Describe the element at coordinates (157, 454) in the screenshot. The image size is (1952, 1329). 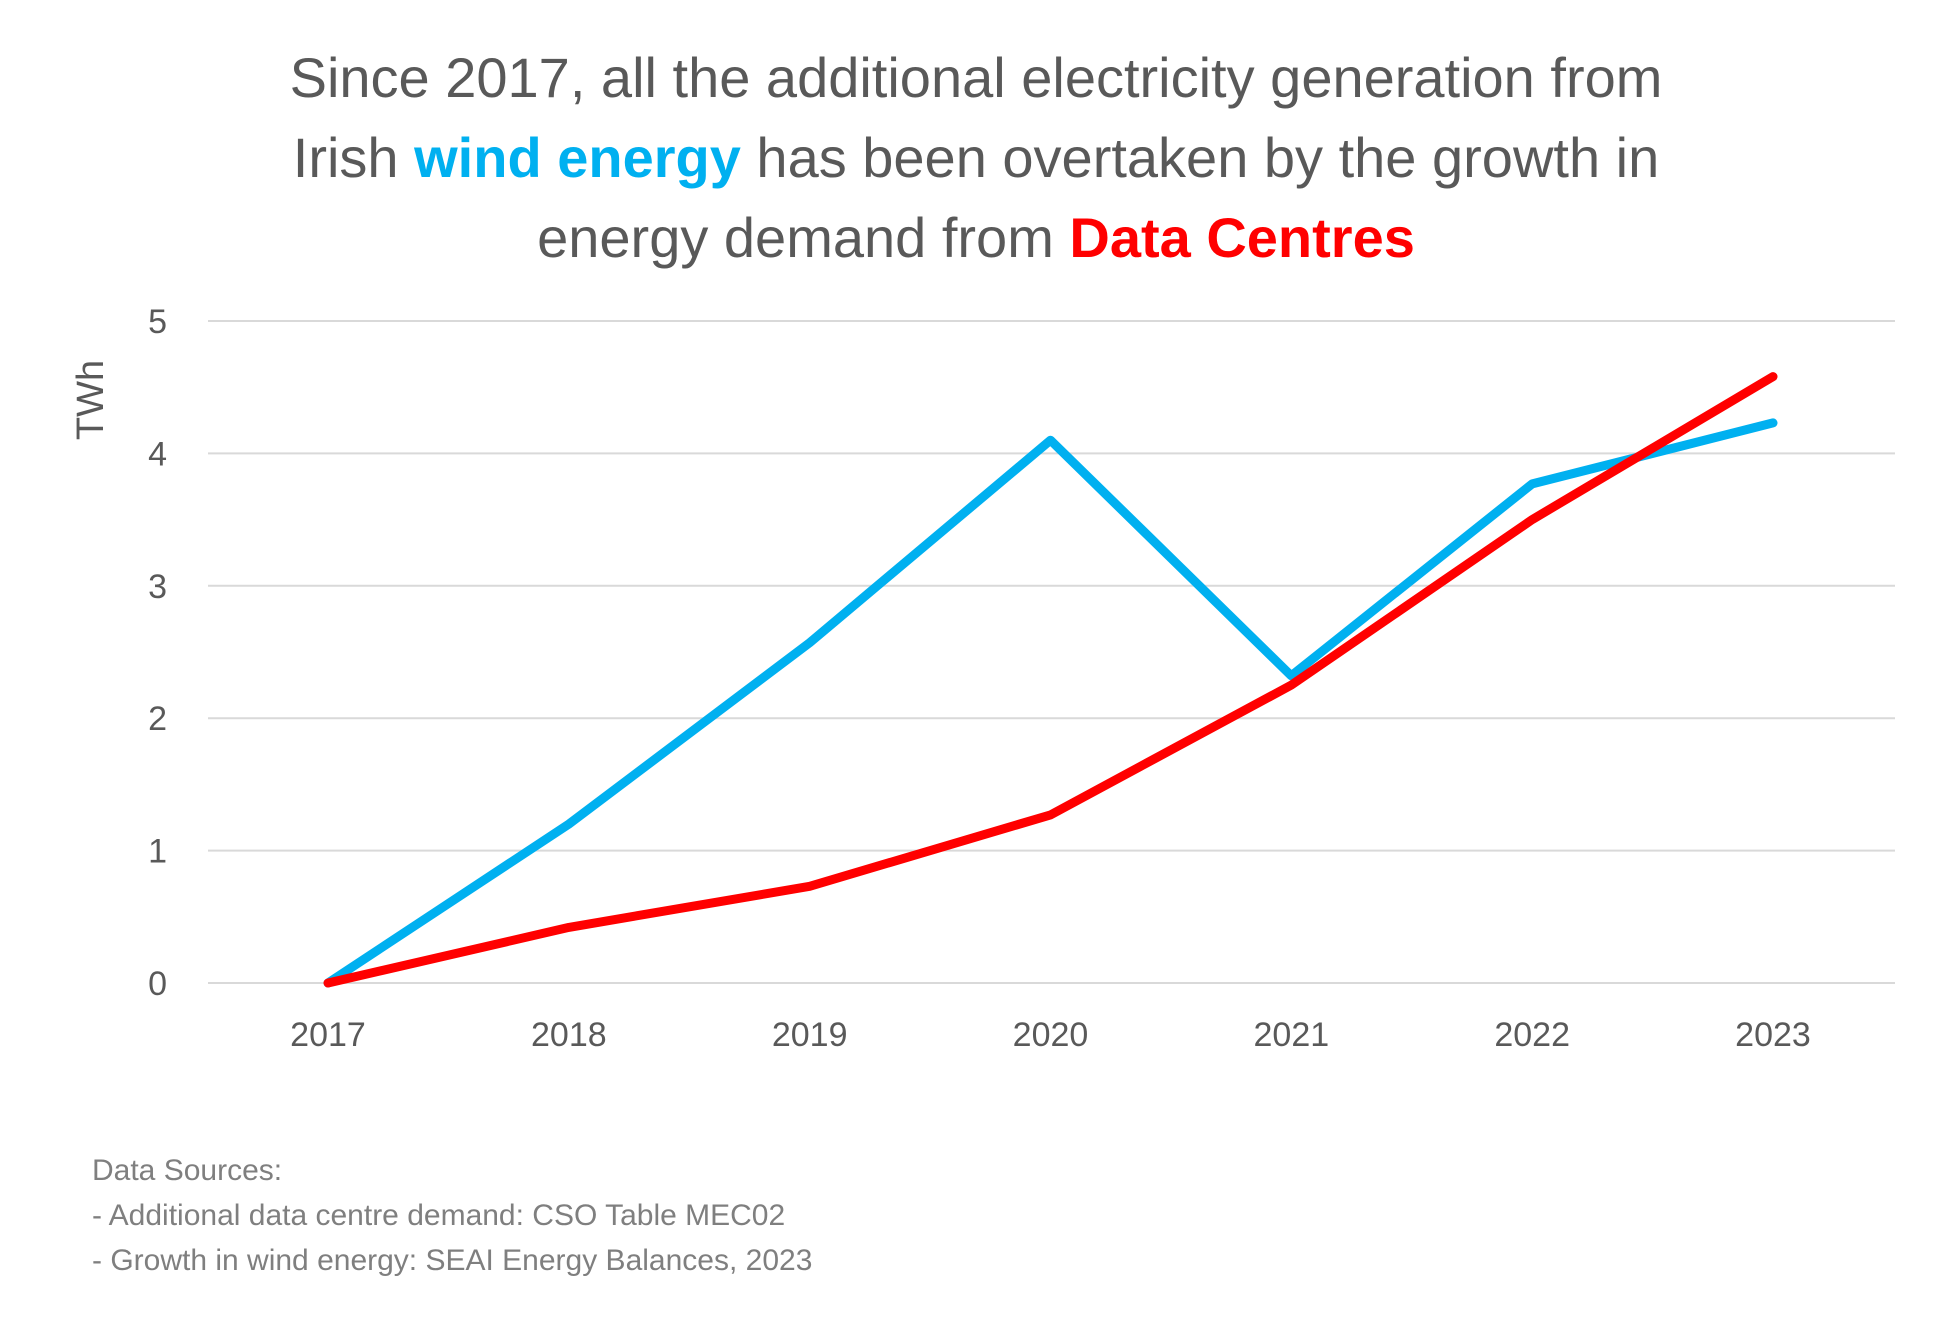
I see `y-tick-label-4: 4` at that location.